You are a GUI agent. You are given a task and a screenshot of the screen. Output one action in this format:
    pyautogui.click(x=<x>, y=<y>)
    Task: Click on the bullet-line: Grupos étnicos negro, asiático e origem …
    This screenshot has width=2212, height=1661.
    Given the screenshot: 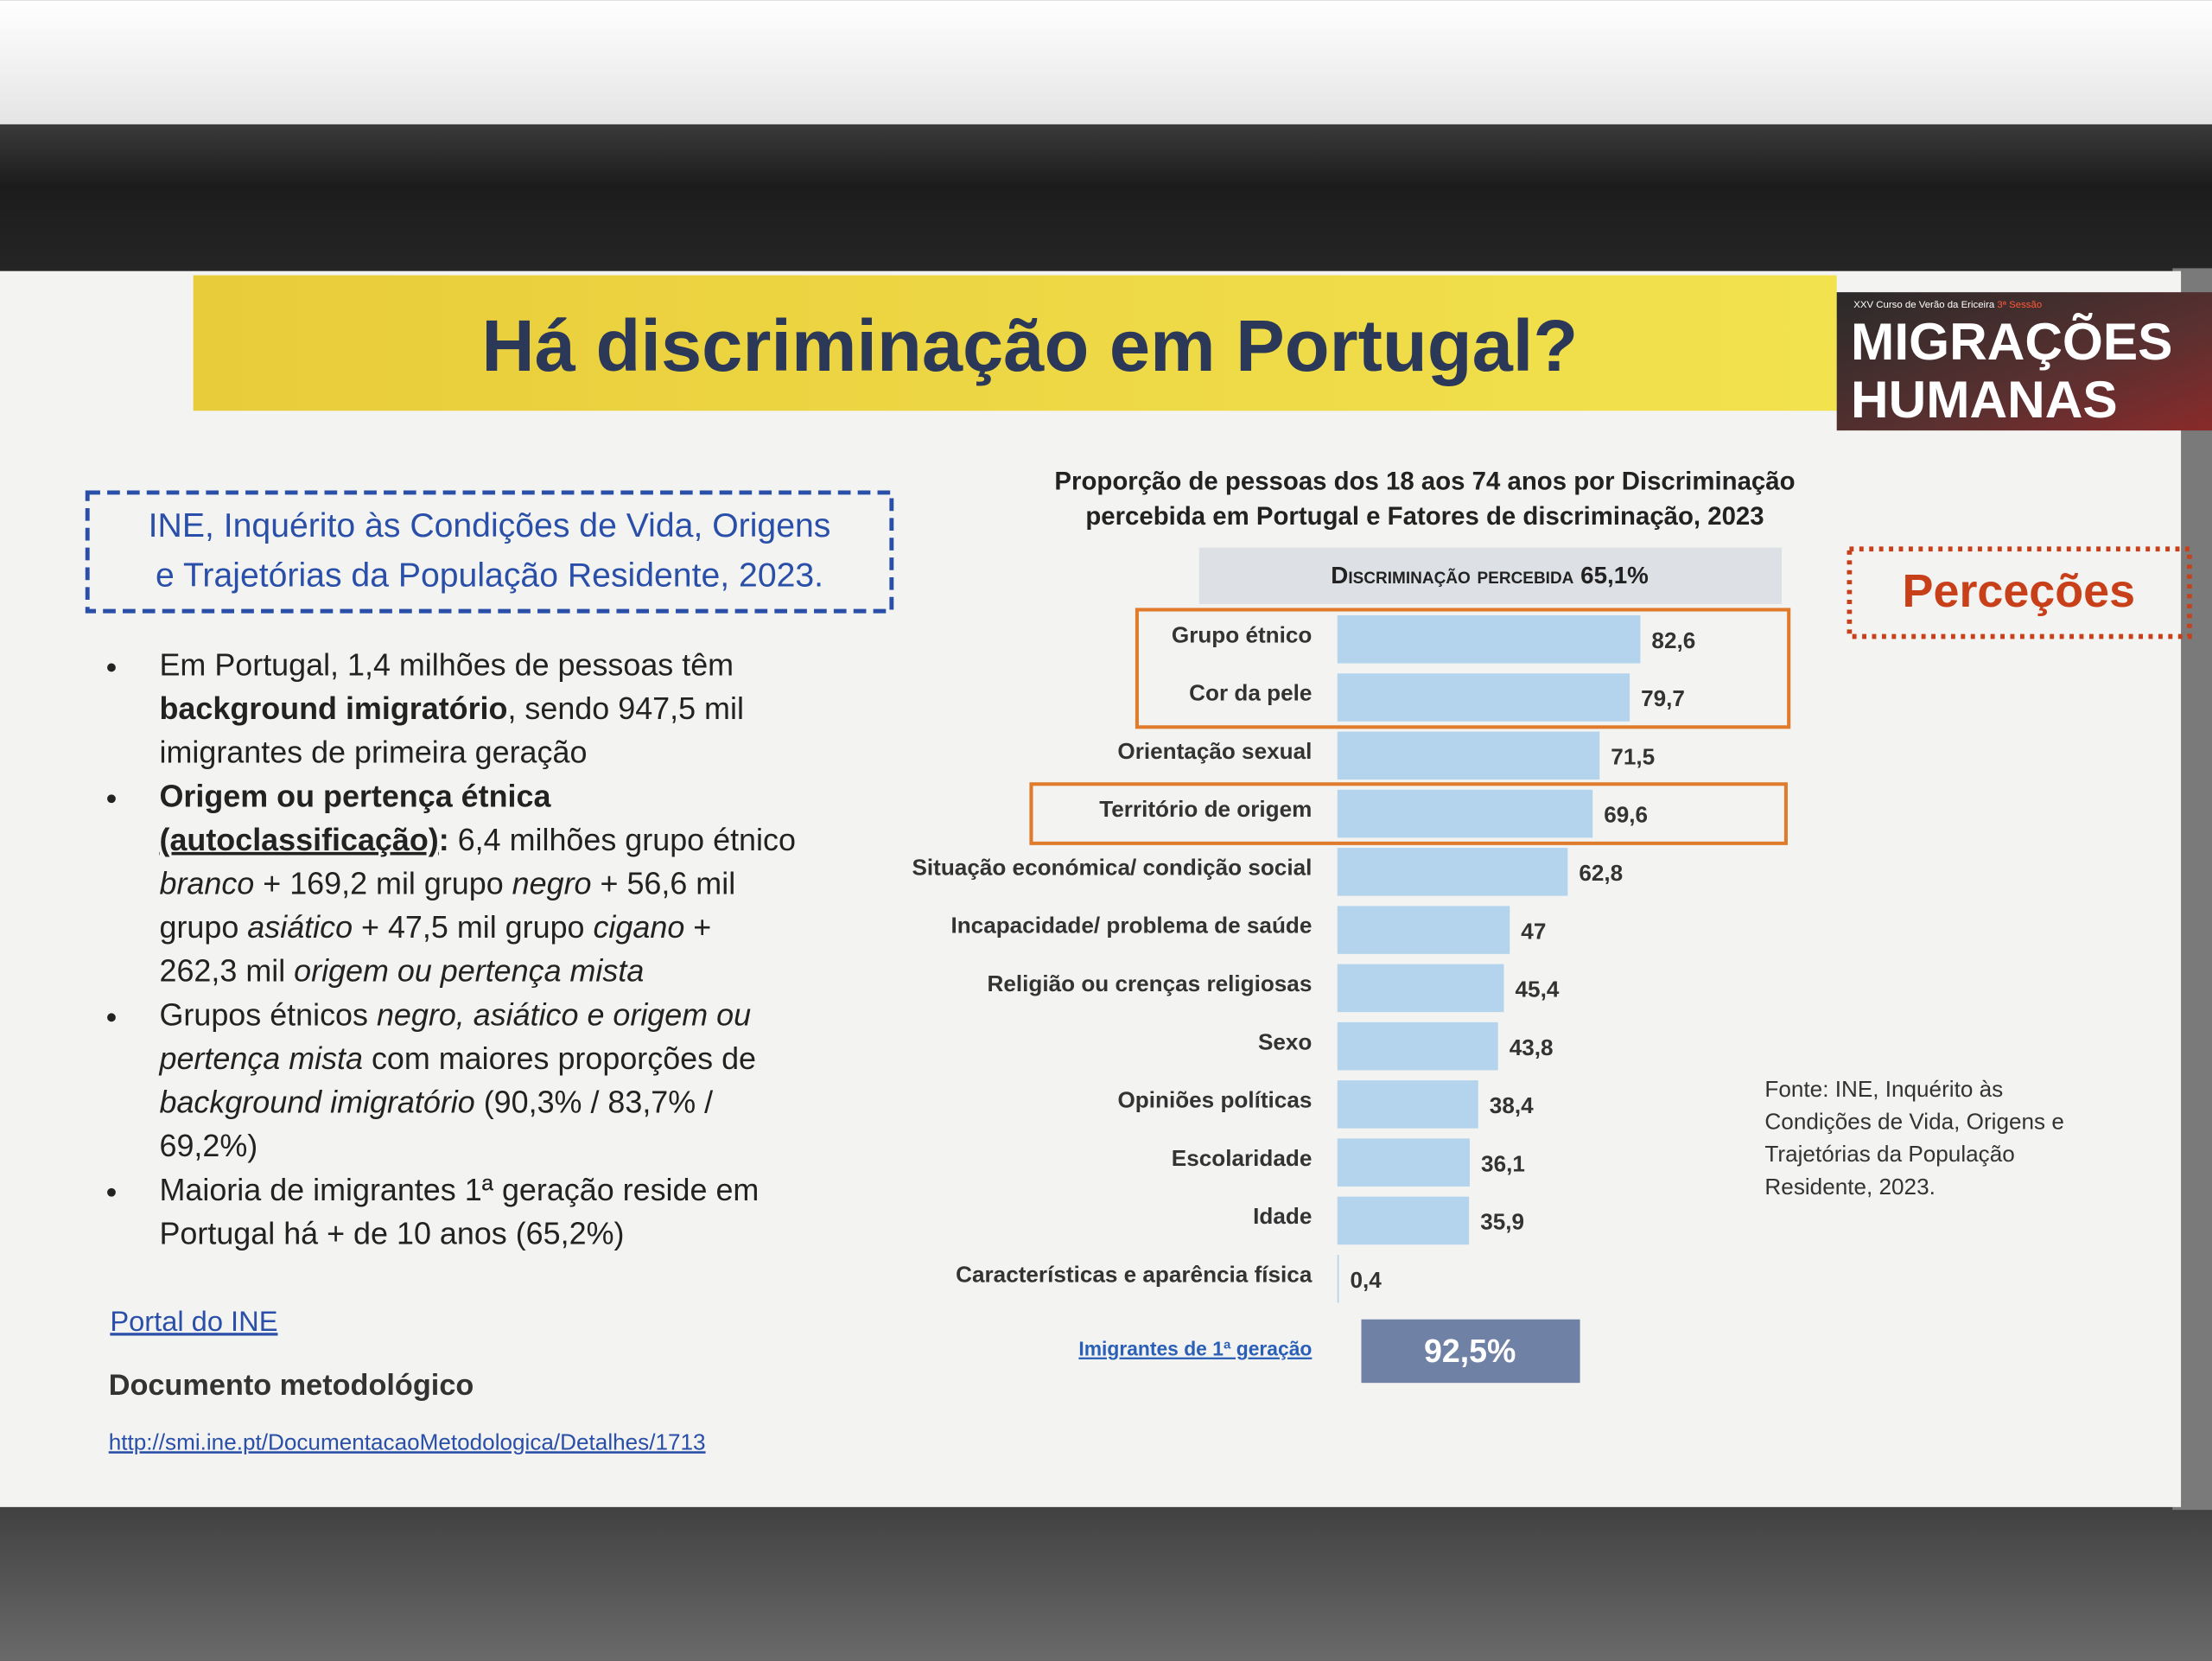 What is the action you would take?
    pyautogui.click(x=455, y=1015)
    